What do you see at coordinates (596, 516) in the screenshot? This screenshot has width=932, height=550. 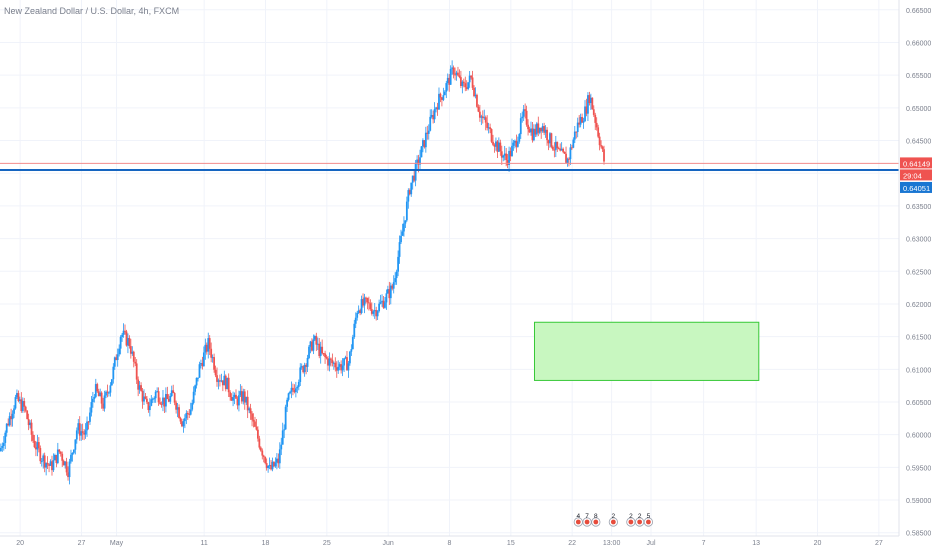 I see `event-marker-count: 8` at bounding box center [596, 516].